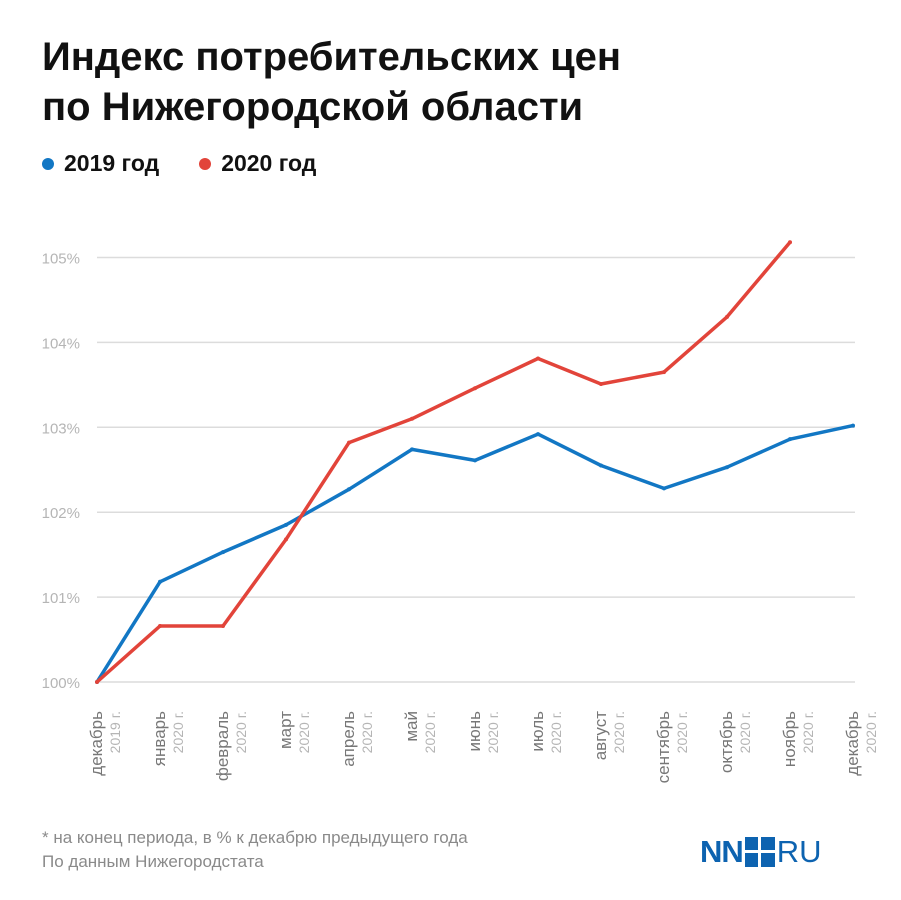  What do you see at coordinates (285, 730) in the screenshot?
I see `x-tick-month: март` at bounding box center [285, 730].